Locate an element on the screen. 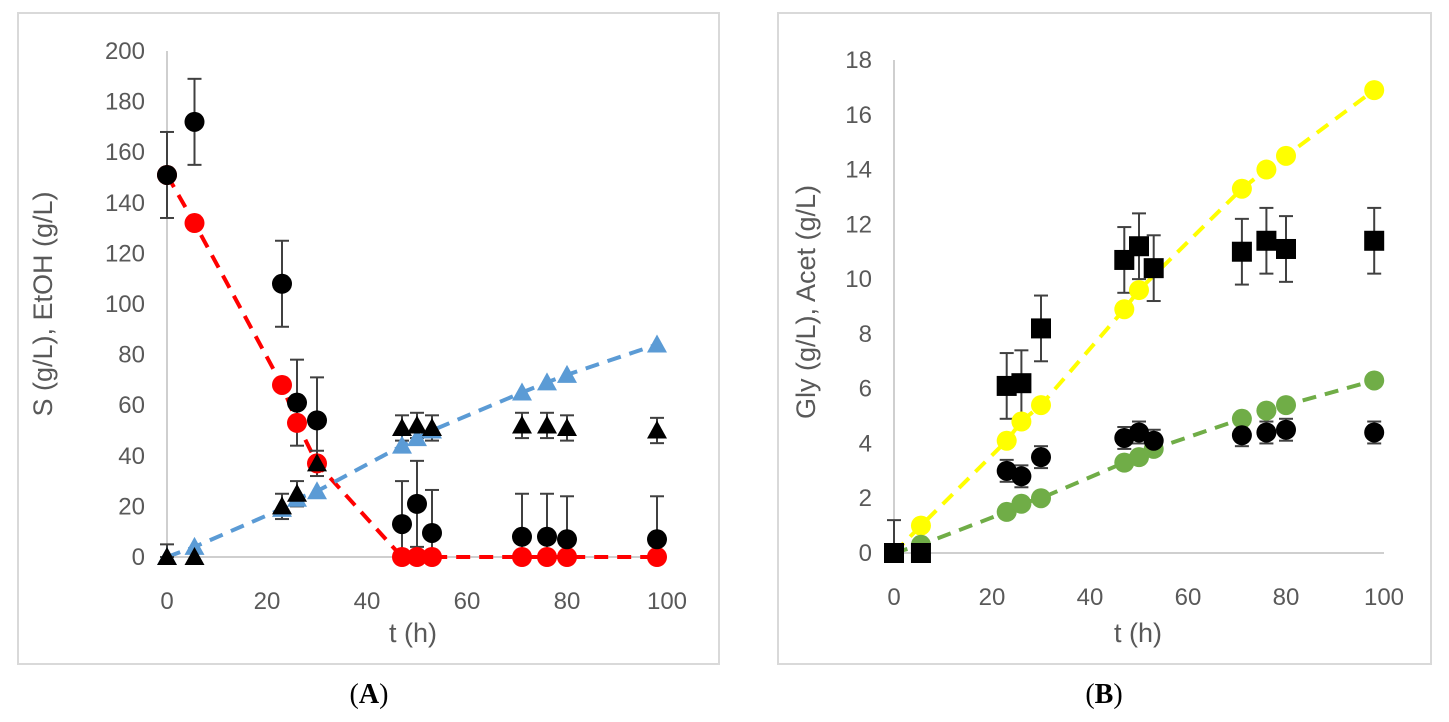 The image size is (1449, 722). panel-b-y-tick-label: 16 is located at coordinates (858, 115).